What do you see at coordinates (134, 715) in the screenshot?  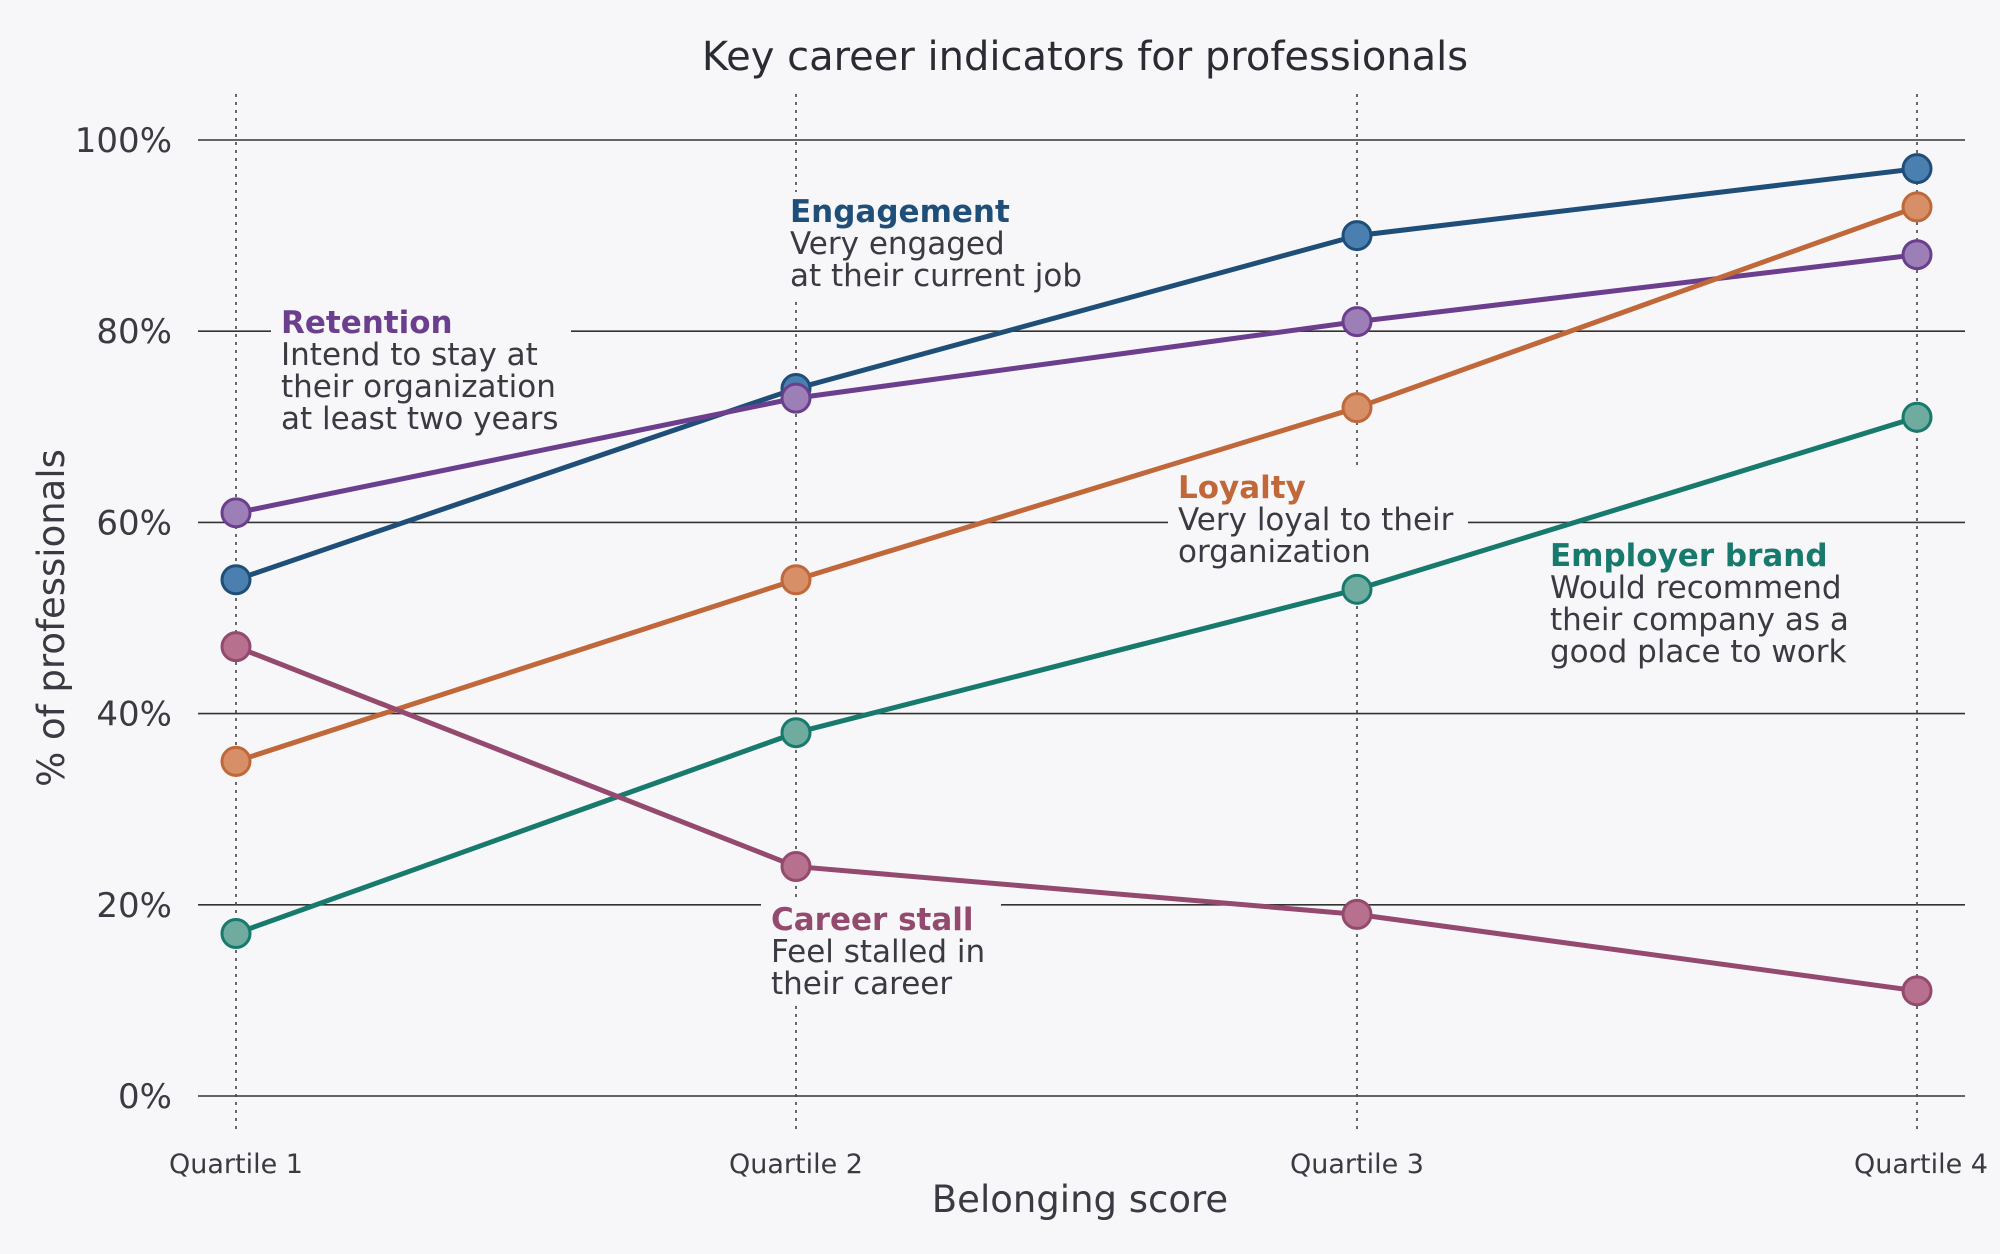 I see `y-tick-label: 40%` at bounding box center [134, 715].